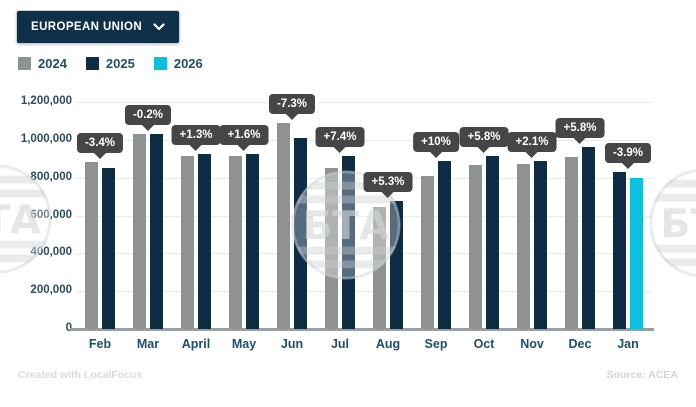  What do you see at coordinates (532, 344) in the screenshot?
I see `x-tick-label-nov: Nov` at bounding box center [532, 344].